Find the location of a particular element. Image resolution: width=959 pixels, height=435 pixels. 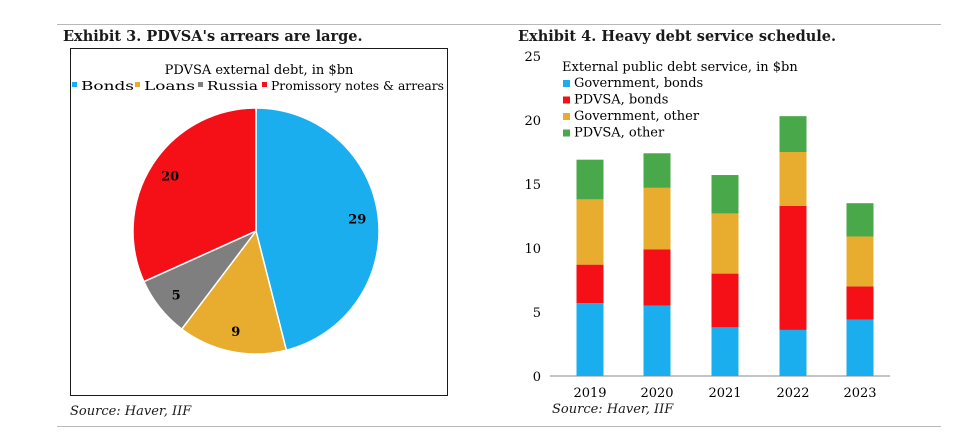

bar-y-tick-label-5: 25 is located at coordinates (532, 57).